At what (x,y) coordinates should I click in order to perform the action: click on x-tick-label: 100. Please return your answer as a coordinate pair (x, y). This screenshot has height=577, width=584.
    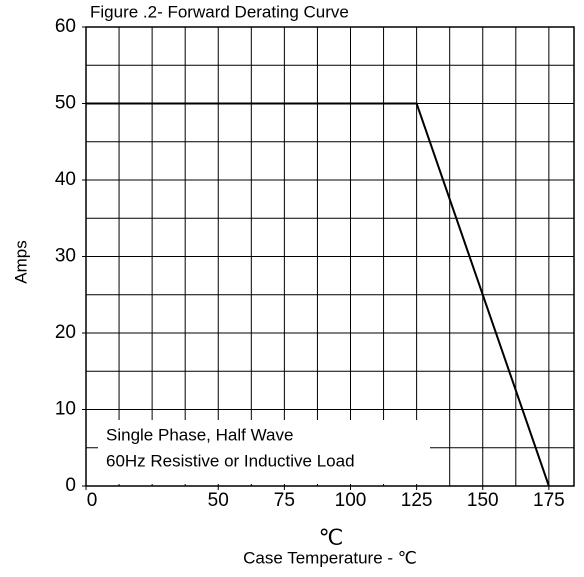
    Looking at the image, I should click on (351, 500).